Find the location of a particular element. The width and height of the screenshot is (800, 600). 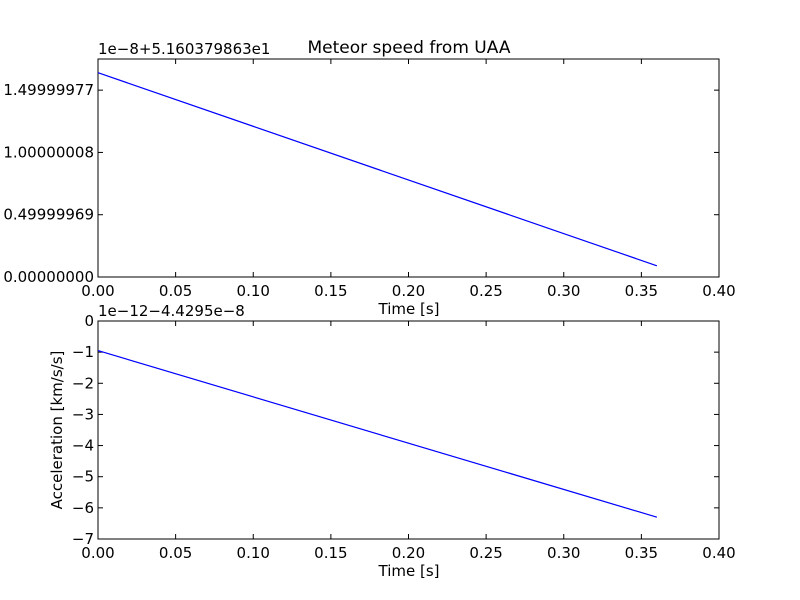

y-axis-label: Acceleration [km/s/s] is located at coordinates (57, 430).